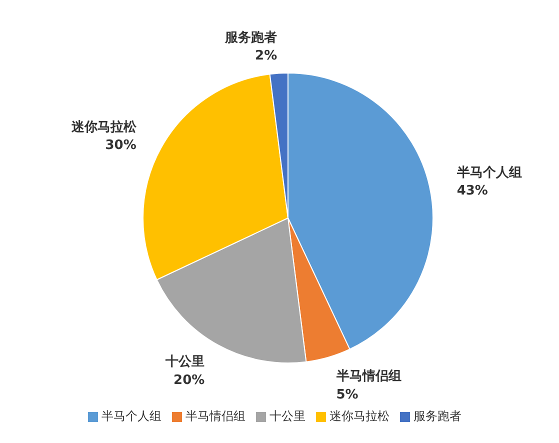 Image resolution: width=559 pixels, height=443 pixels. I want to click on data-label: 30%, so click(120, 145).